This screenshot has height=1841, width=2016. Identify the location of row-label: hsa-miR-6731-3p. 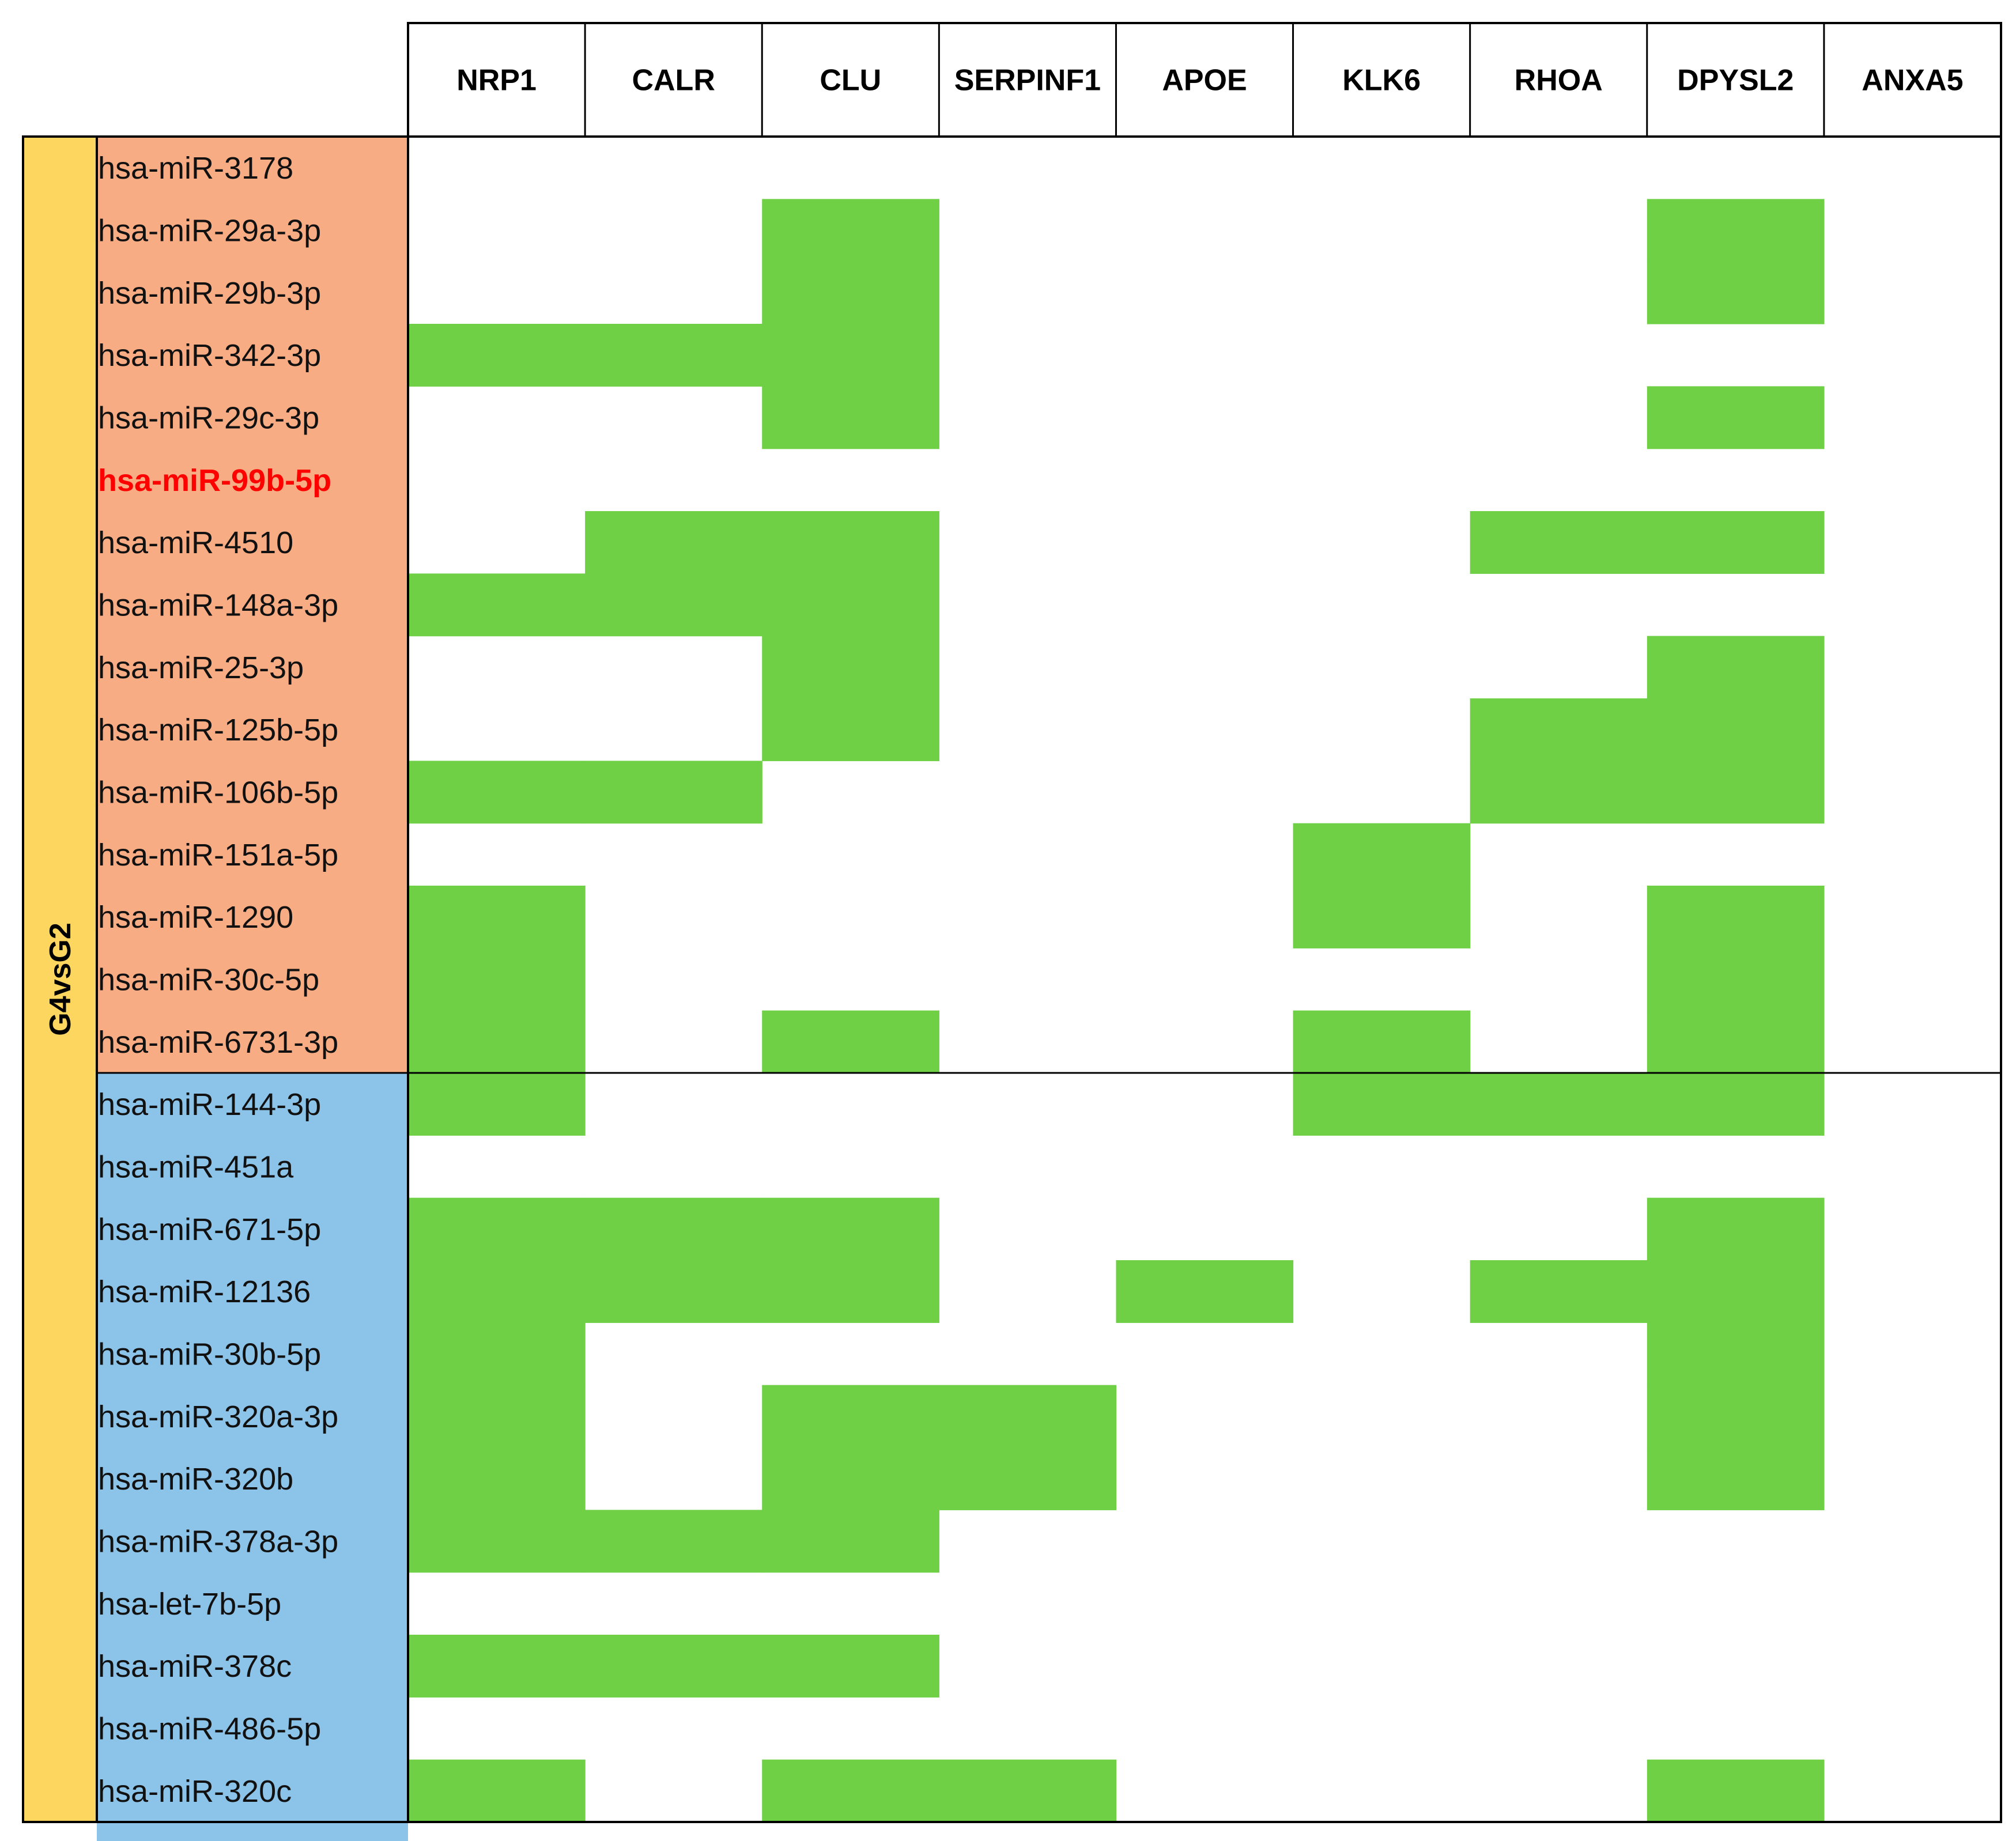
(218, 1042).